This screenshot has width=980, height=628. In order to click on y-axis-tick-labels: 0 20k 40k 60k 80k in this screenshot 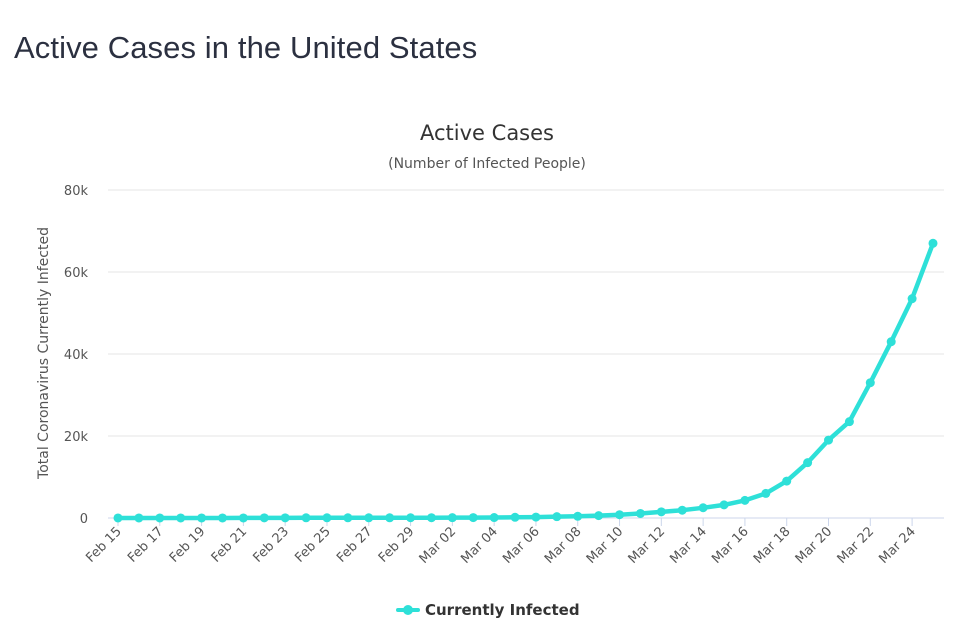, I will do `click(76, 355)`.